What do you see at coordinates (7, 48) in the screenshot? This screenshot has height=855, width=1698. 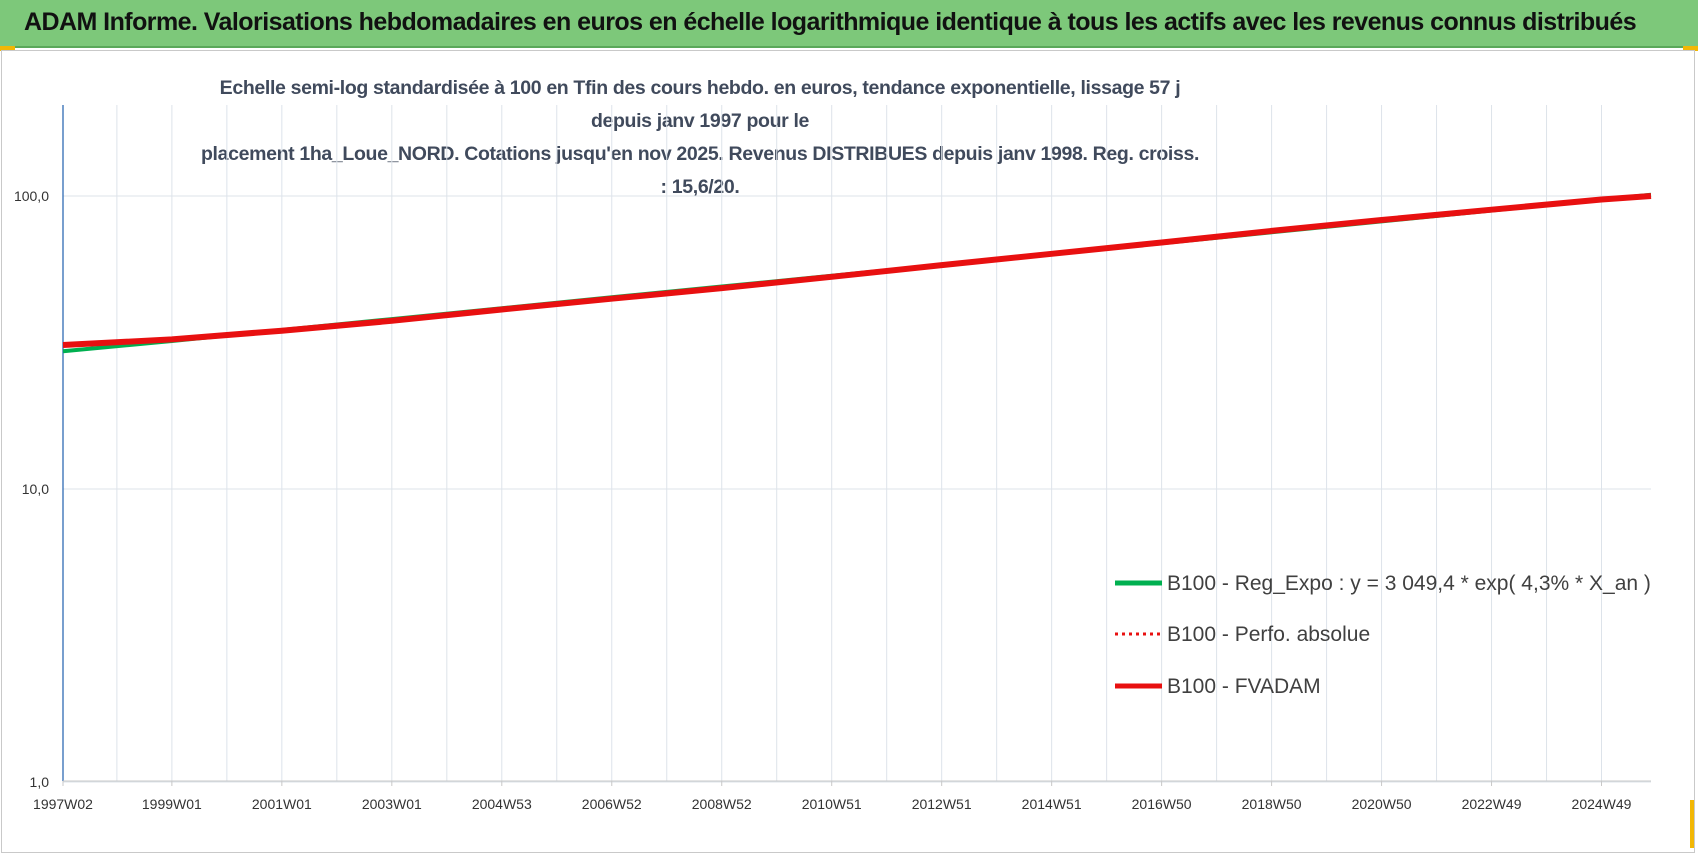 I see `frame-corner-top-left` at bounding box center [7, 48].